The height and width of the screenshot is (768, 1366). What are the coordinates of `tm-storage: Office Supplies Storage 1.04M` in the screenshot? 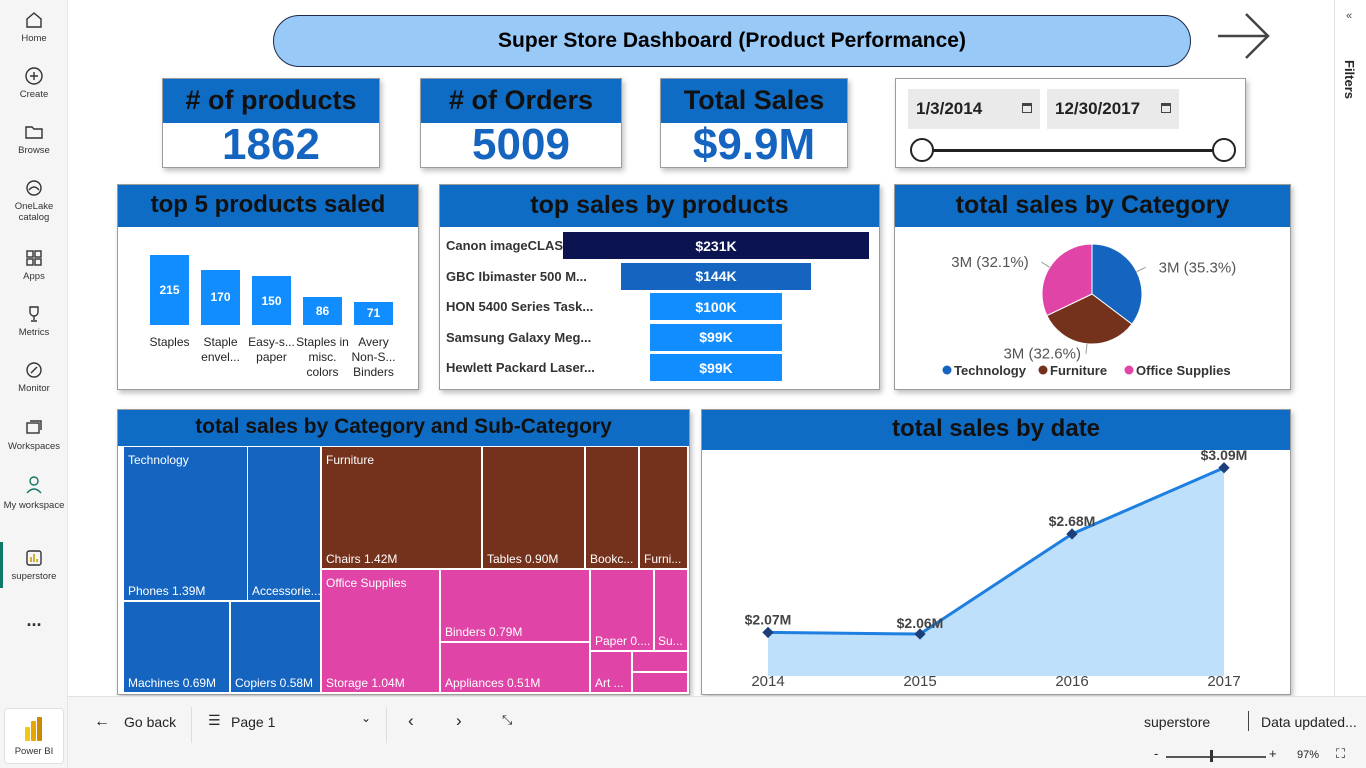 It's located at (380, 631).